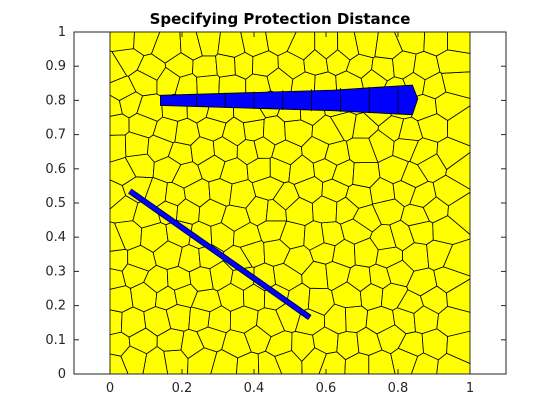  Describe the element at coordinates (182, 388) in the screenshot. I see `x-tick-label: 0.2` at that location.